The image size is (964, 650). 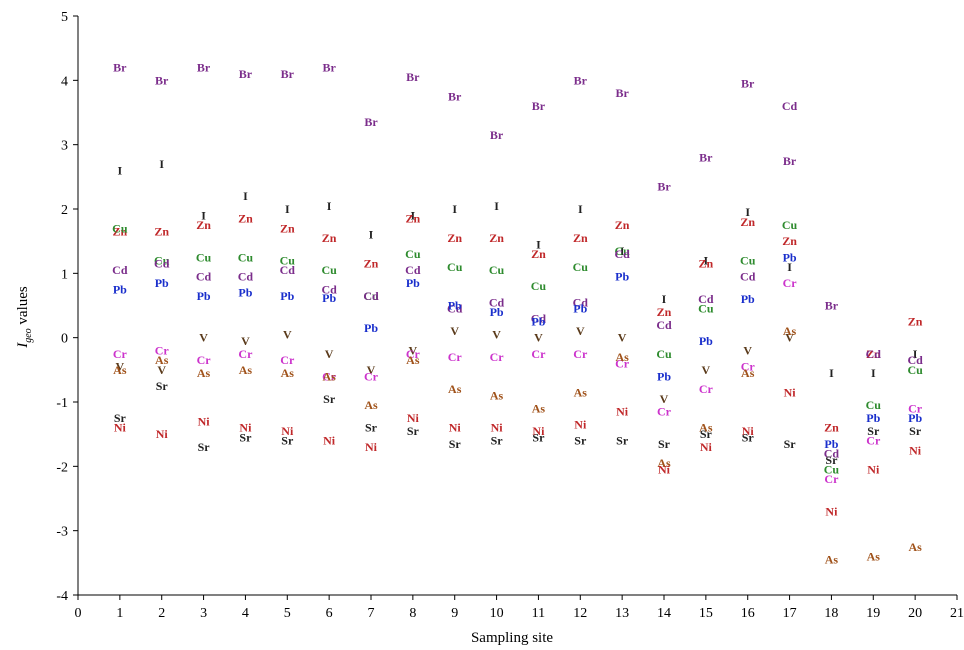 What do you see at coordinates (748, 613) in the screenshot?
I see `x-tick-label: 16` at bounding box center [748, 613].